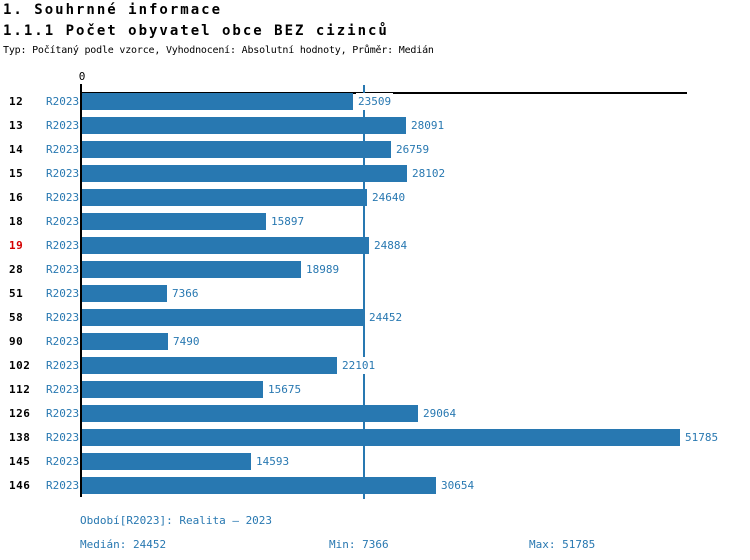  Describe the element at coordinates (16, 245) in the screenshot. I see `row-category-label: 19` at that location.